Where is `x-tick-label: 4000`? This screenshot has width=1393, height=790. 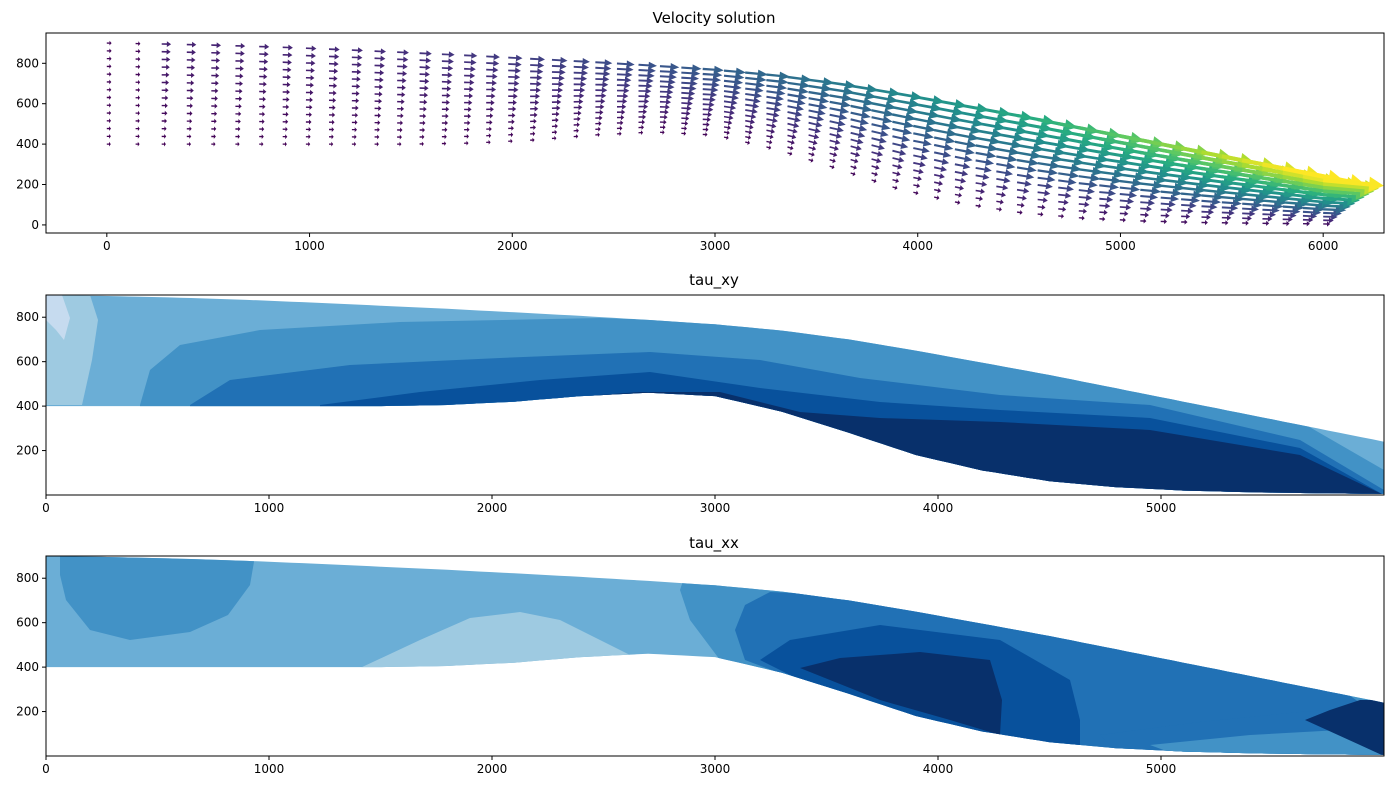 x-tick-label: 4000 is located at coordinates (938, 508).